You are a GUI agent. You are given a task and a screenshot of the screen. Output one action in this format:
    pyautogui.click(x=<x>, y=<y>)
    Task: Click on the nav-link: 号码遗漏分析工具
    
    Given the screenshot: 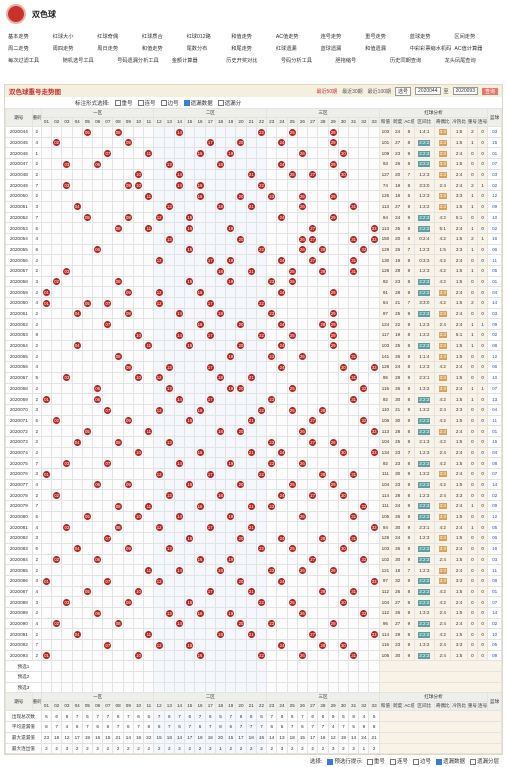 What is the action you would take?
    pyautogui.click(x=138, y=60)
    